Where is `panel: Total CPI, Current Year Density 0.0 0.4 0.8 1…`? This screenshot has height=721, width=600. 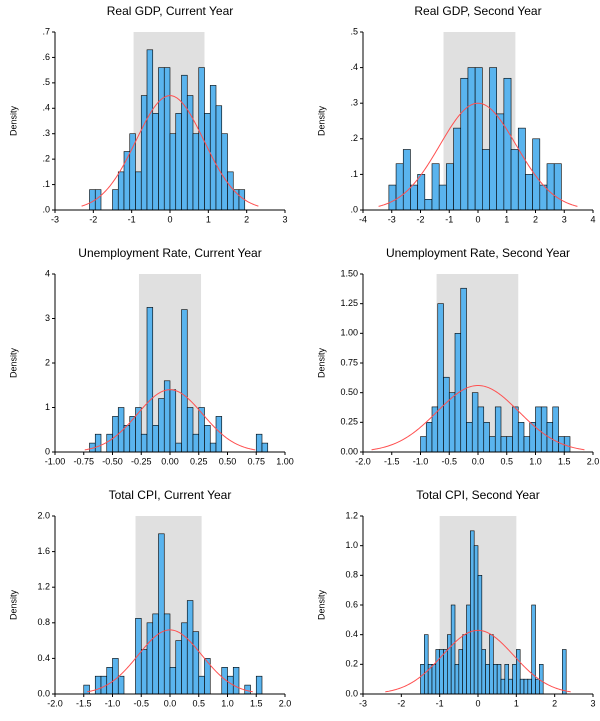 panel: Total CPI, Current Year Density 0.0 0.4 0.8 1… is located at coordinates (149, 598).